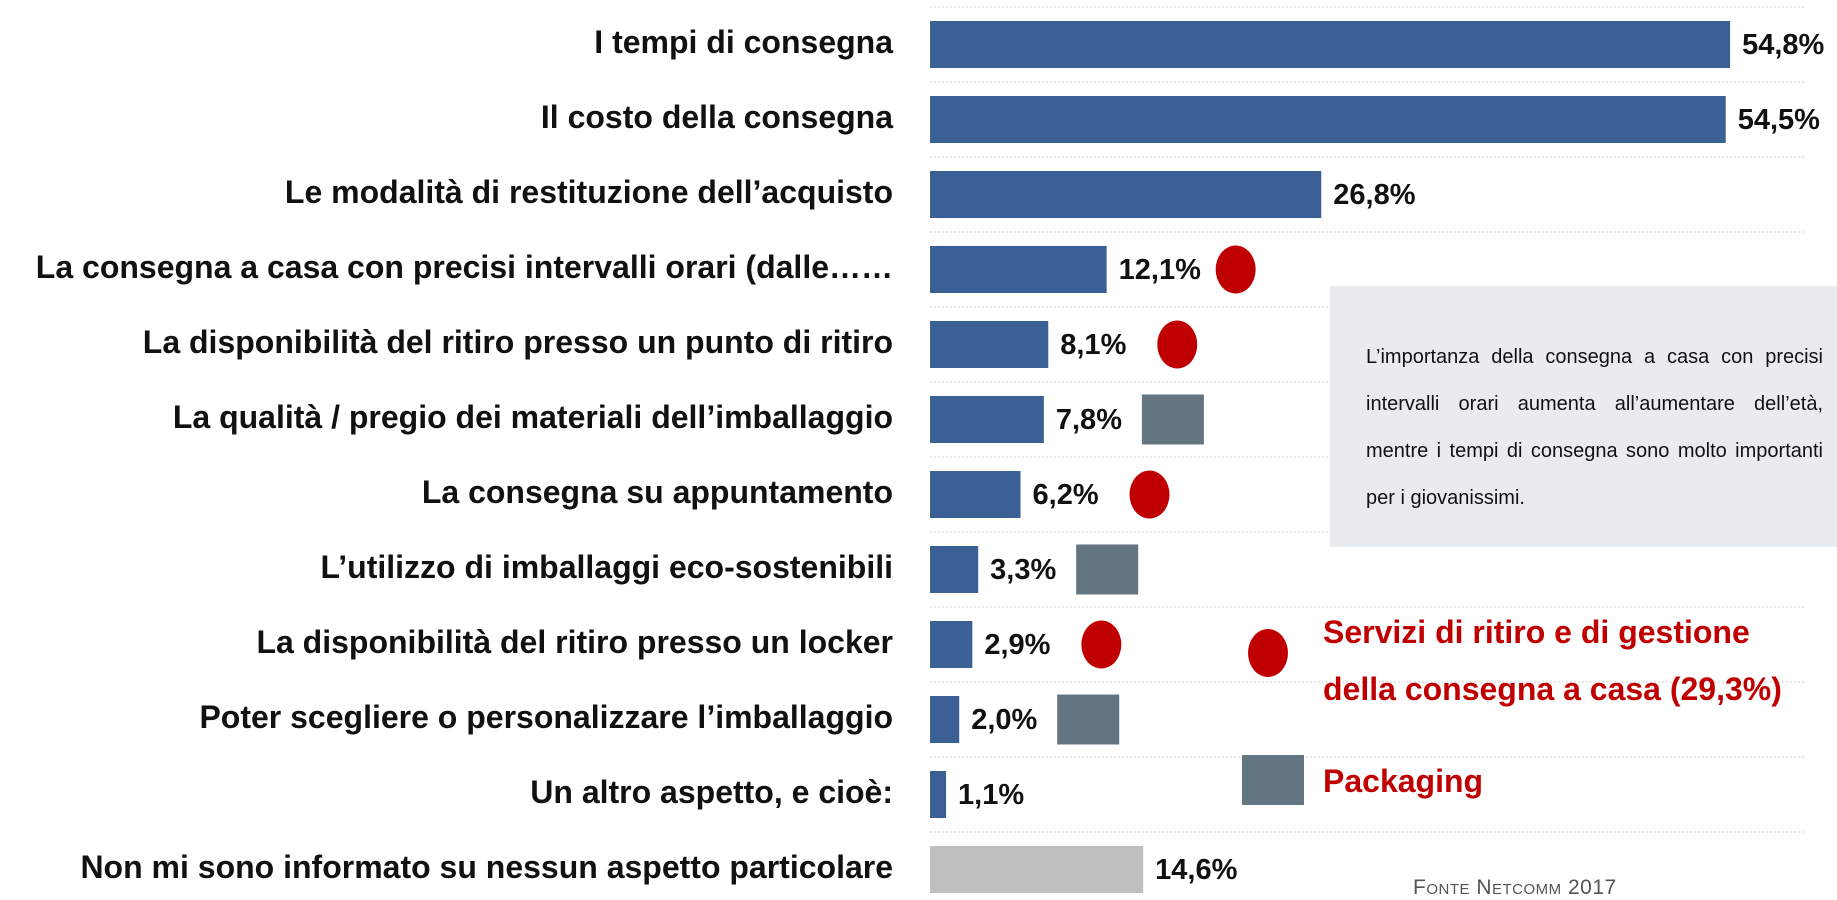 The image size is (1837, 900). Describe the element at coordinates (1515, 887) in the screenshot. I see `source: Fonte Netcomm 2017` at that location.